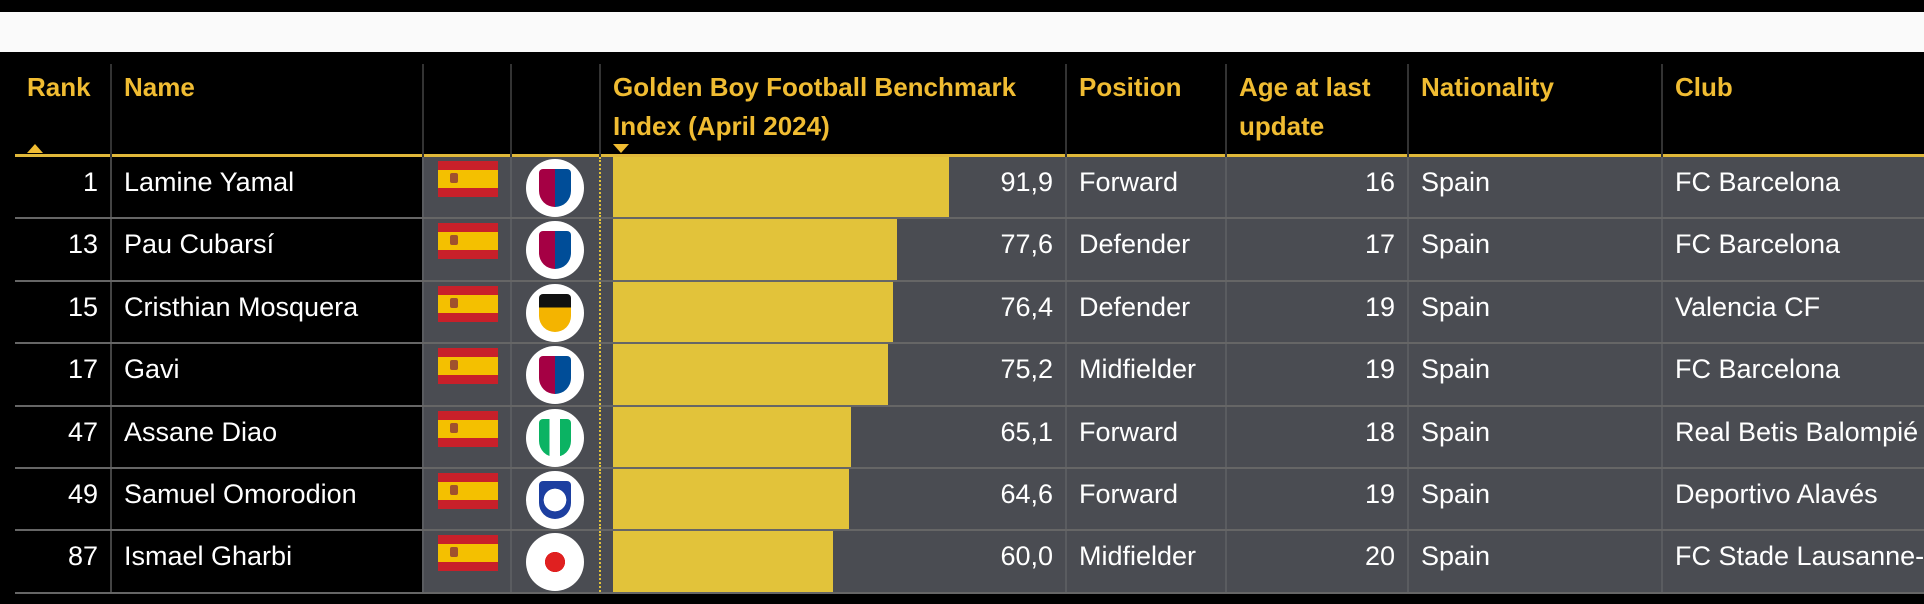 The width and height of the screenshot is (1924, 604). Describe the element at coordinates (1792, 436) in the screenshot. I see `club-cell: Real Betis Balompié` at that location.